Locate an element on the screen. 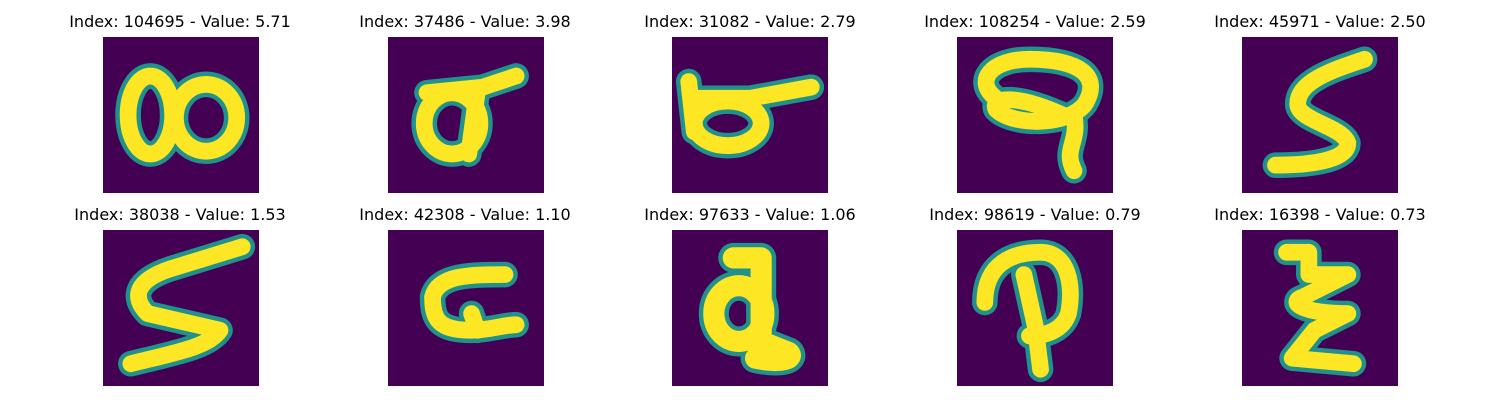 The image size is (1500, 400). panel: Index: 104695 - Value: 5.71 is located at coordinates (180, 96).